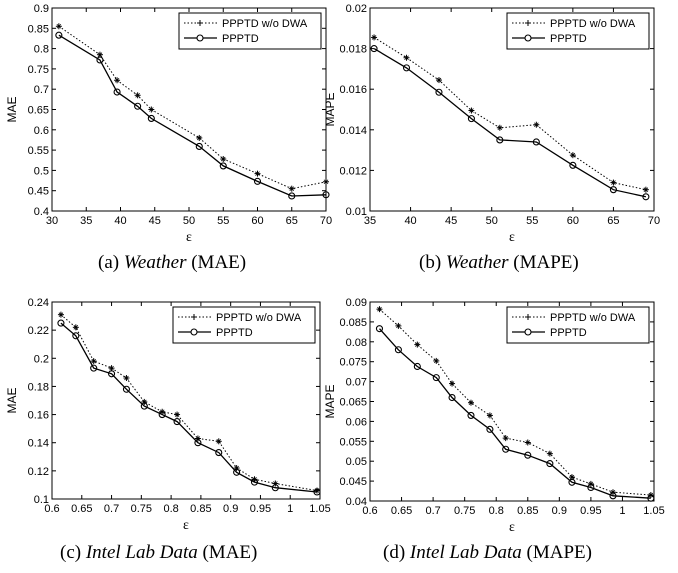  I want to click on x-tick-label: 60, so click(257, 221).